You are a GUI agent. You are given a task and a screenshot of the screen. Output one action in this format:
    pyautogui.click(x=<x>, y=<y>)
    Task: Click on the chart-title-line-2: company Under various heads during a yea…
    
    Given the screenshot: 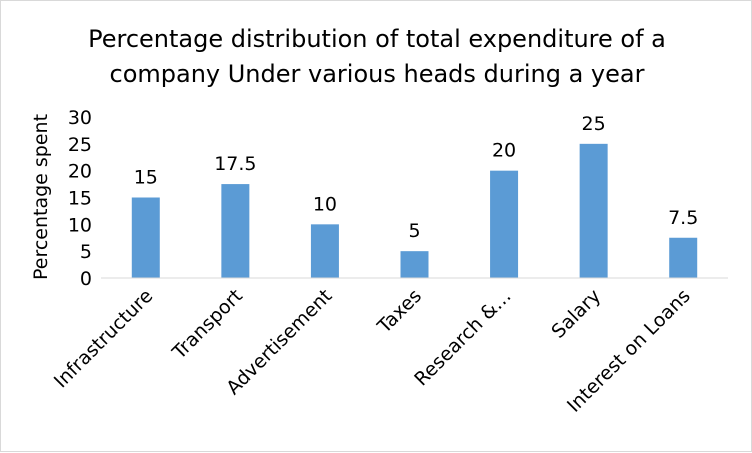 What is the action you would take?
    pyautogui.click(x=377, y=74)
    